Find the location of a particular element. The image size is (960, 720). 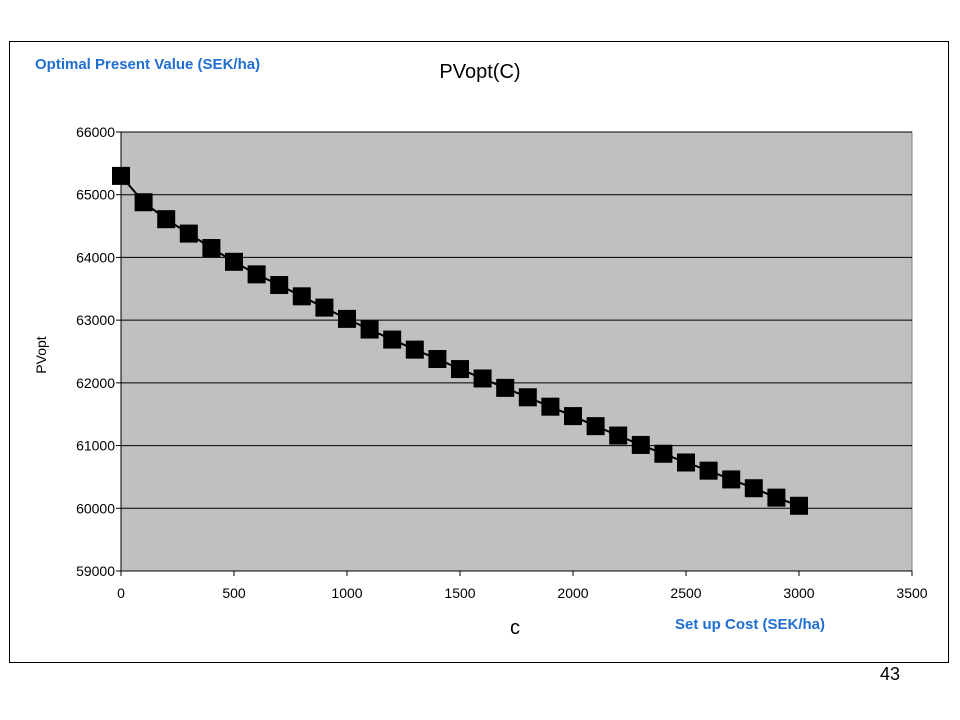

y-tick-label: 60000 is located at coordinates (95, 508).